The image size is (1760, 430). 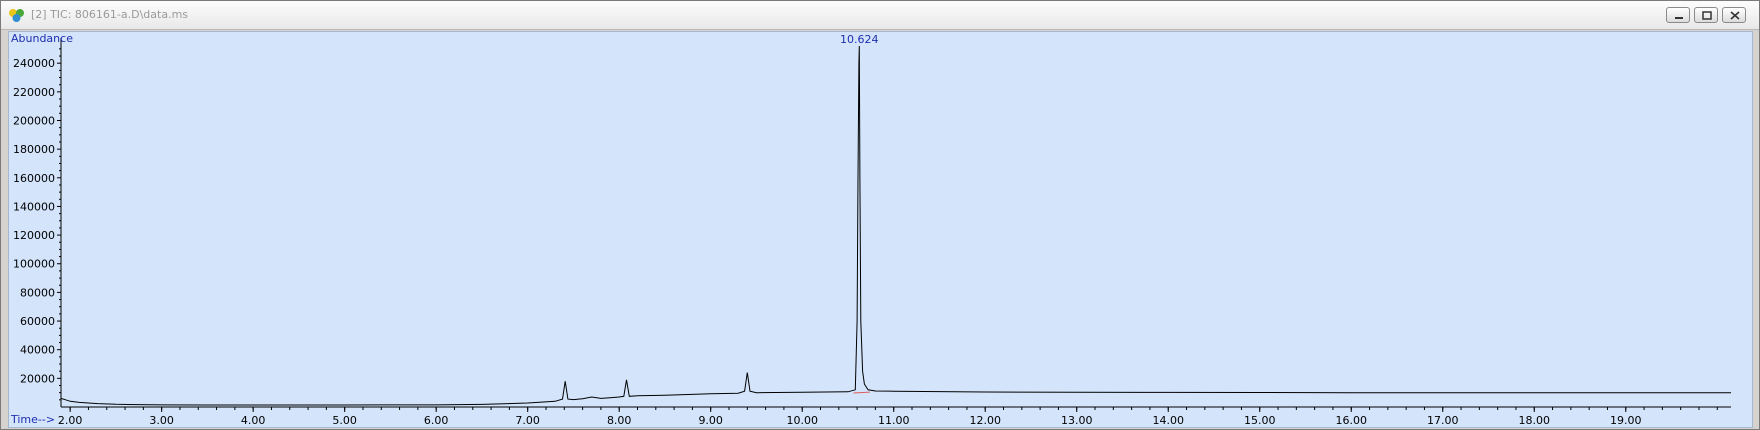 I want to click on x-tick-label: 16.00, so click(x=1351, y=420).